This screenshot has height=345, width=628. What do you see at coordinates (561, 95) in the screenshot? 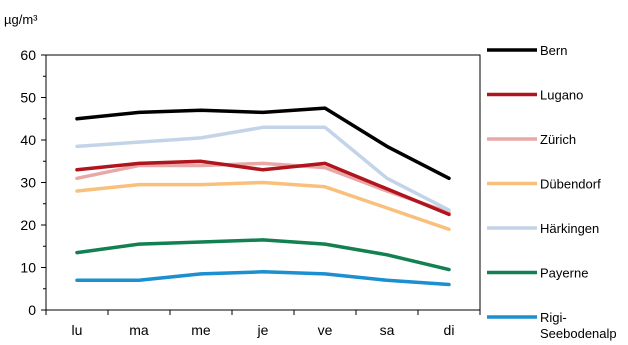
I see `legend-label: Lugano` at bounding box center [561, 95].